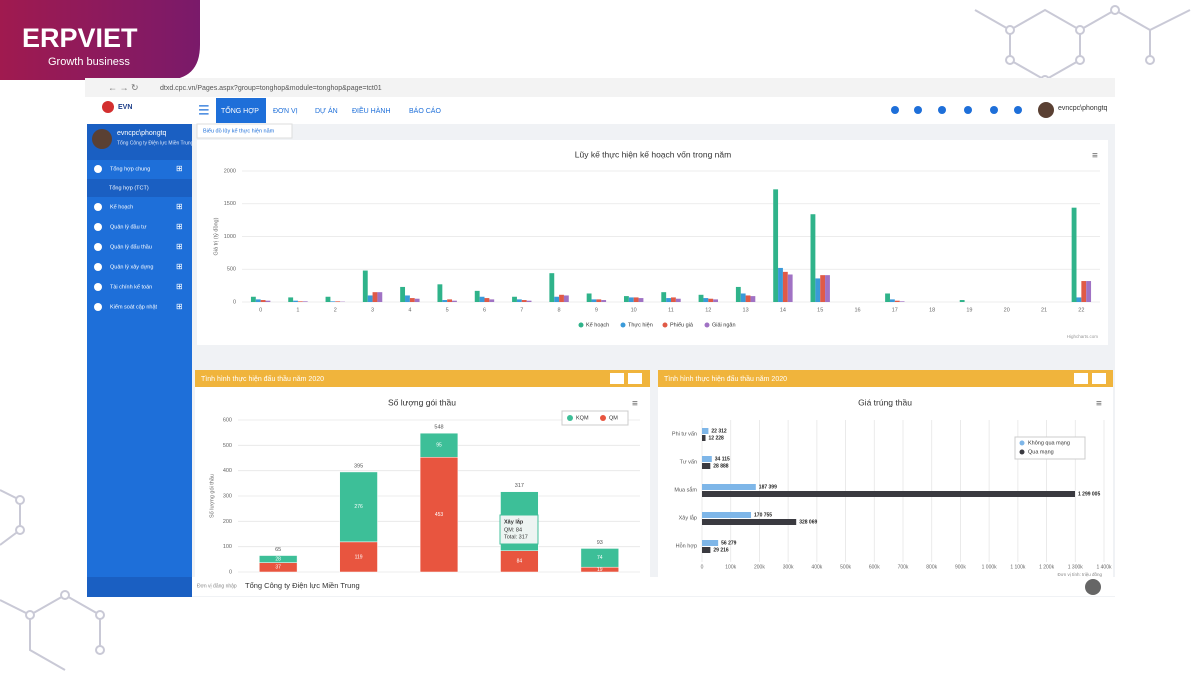 The height and width of the screenshot is (680, 1200). I want to click on footer-label: Đơn vị đăng nhập, so click(217, 586).